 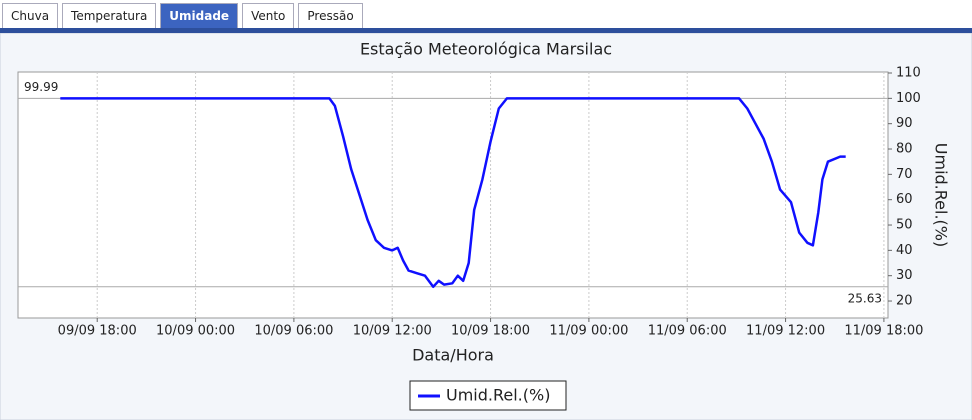 What do you see at coordinates (904, 123) in the screenshot?
I see `y-tick-label: 90` at bounding box center [904, 123].